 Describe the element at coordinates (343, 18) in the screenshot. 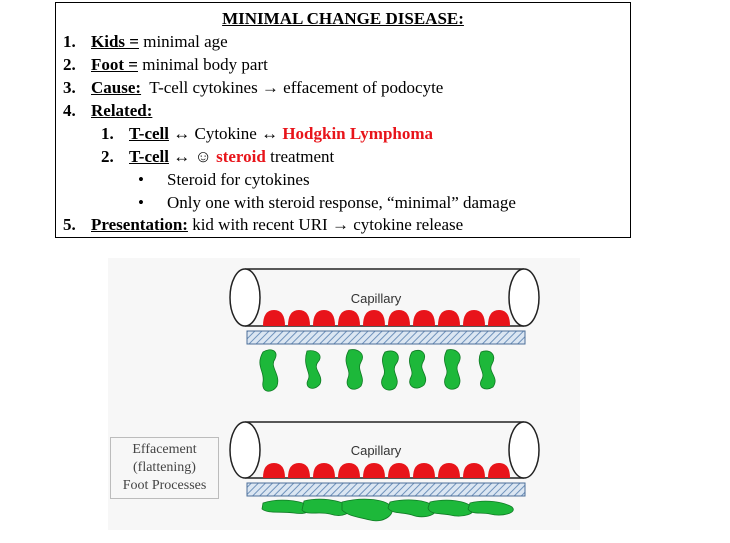

I see `page-title: MINIMAL CHANGE DISEASE:` at that location.